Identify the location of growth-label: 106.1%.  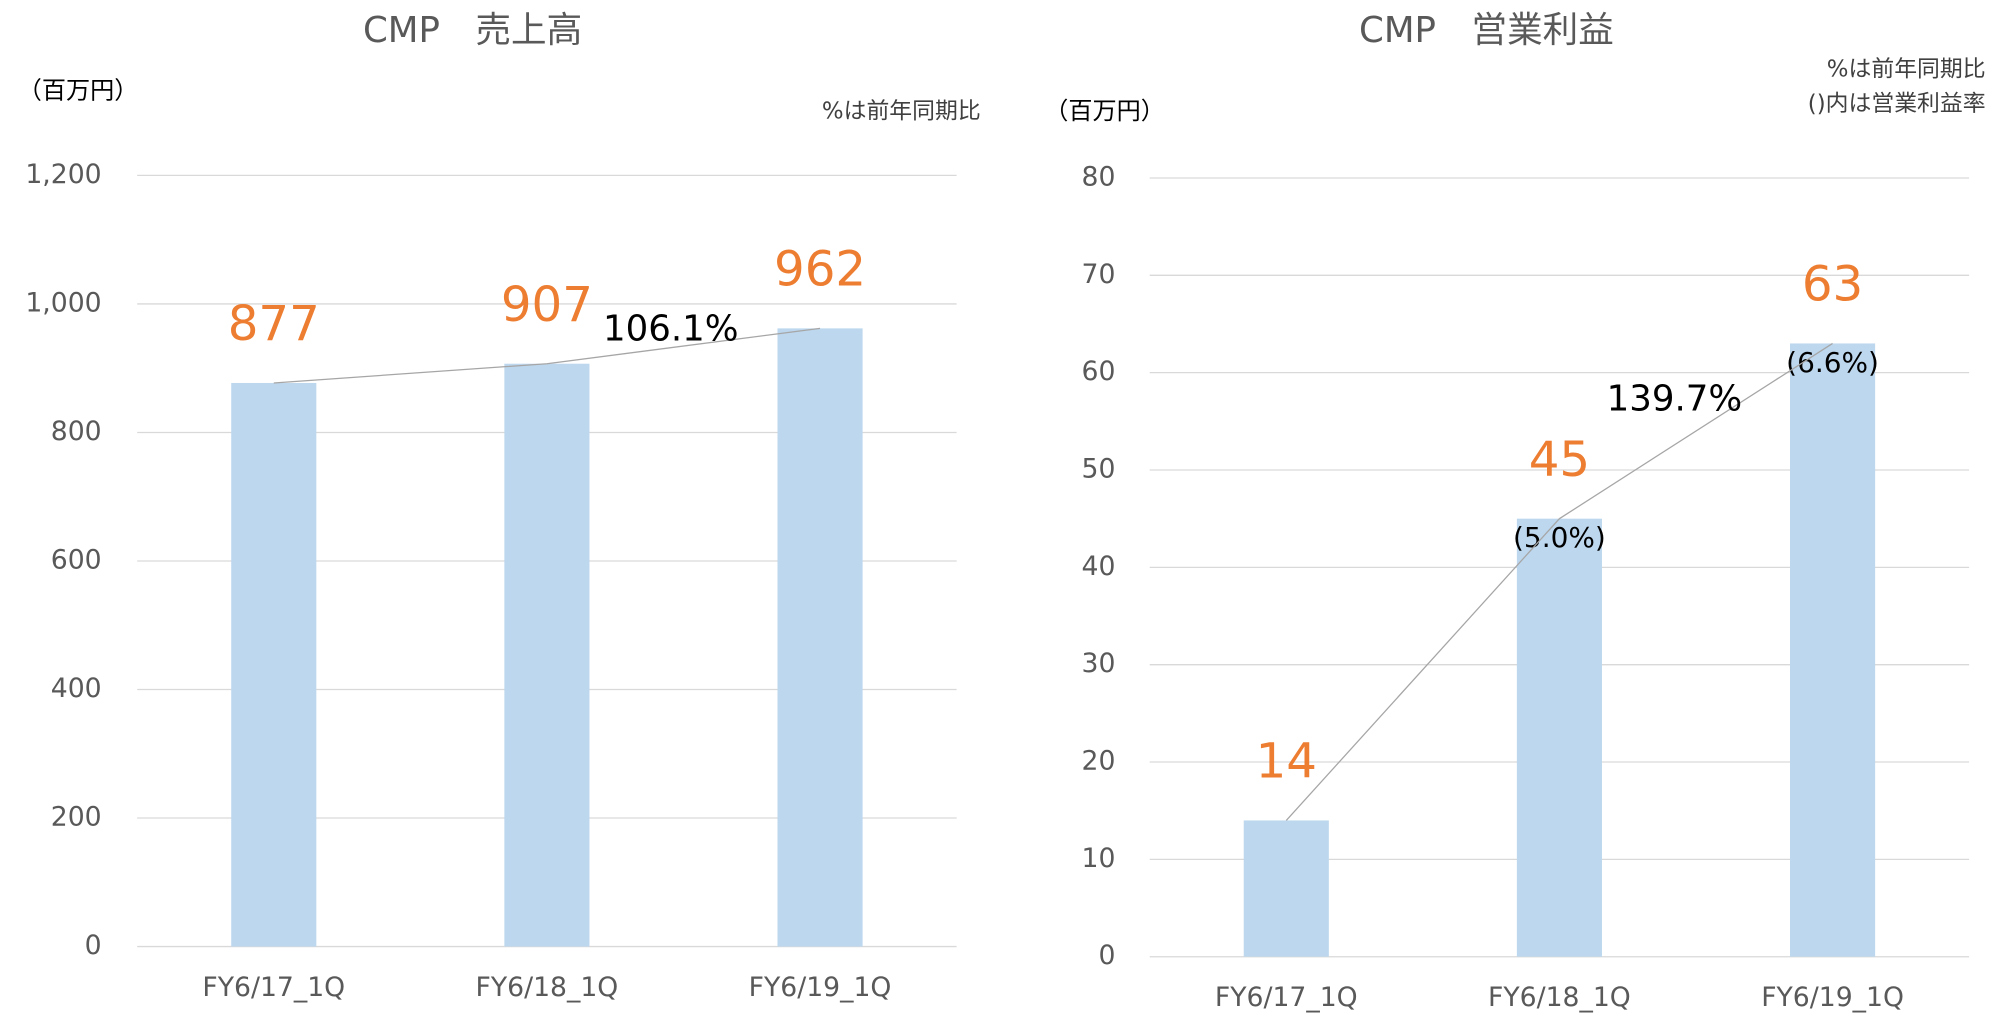
(671, 328).